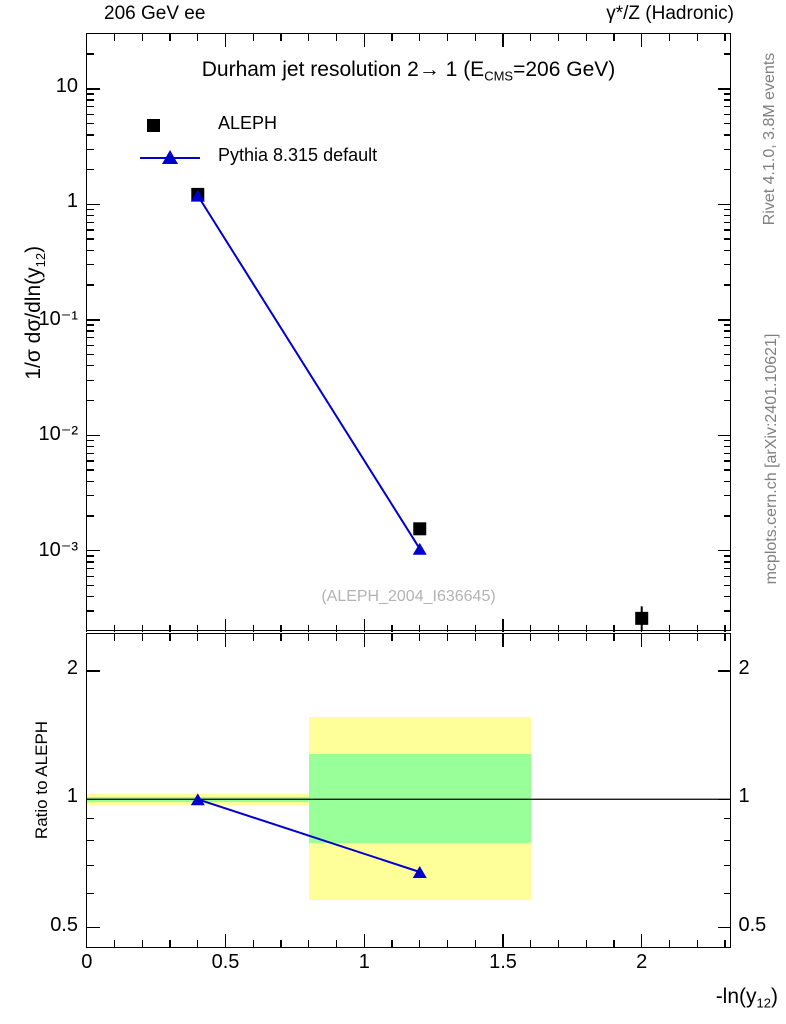 Image resolution: width=786 pixels, height=1024 pixels. I want to click on analysis-id-watermark: (ALEPH_2004_I636645), so click(408, 596).